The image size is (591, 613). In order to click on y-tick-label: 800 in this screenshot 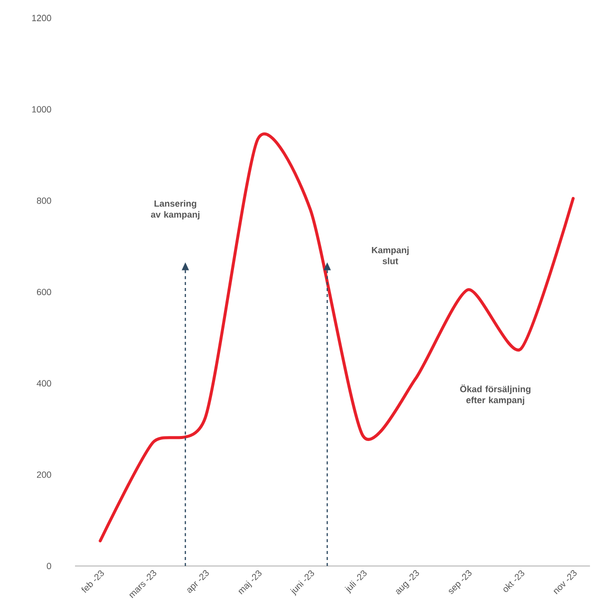, I will do `click(44, 200)`.